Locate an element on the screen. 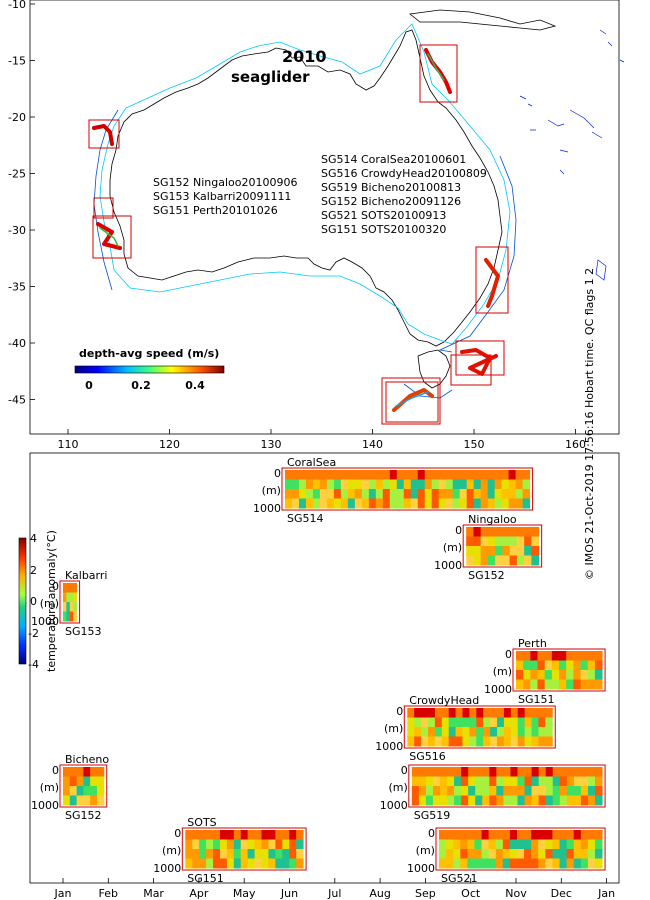 The height and width of the screenshot is (900, 650). month-tick-label: Aug is located at coordinates (379, 893).